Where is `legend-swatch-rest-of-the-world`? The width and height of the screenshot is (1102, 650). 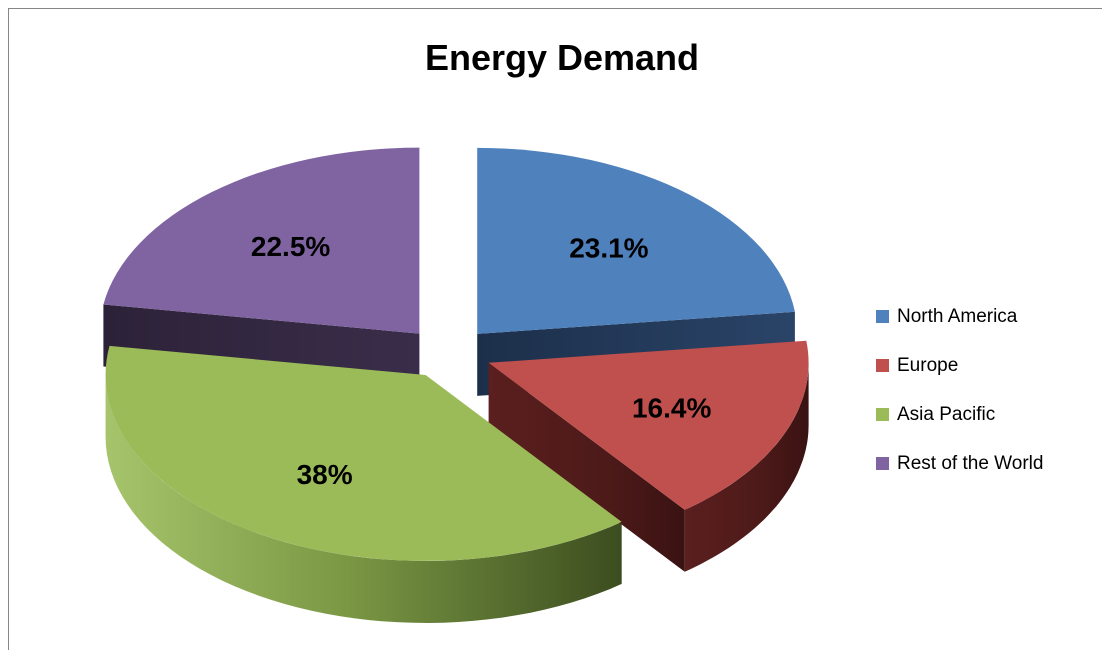
legend-swatch-rest-of-the-world is located at coordinates (882, 463).